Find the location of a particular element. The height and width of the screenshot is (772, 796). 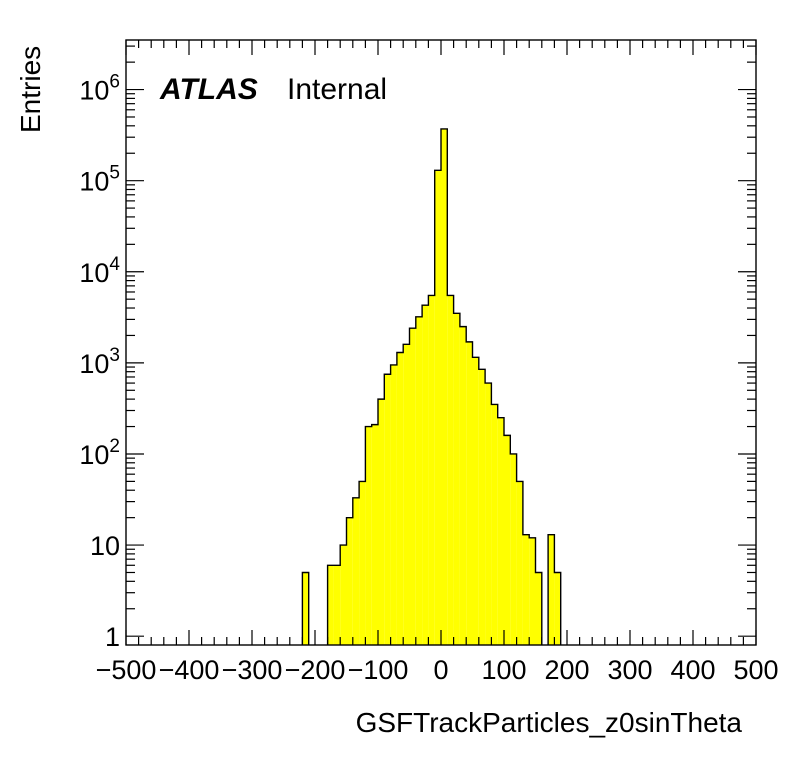

x-tick-label: 100 is located at coordinates (503, 670).